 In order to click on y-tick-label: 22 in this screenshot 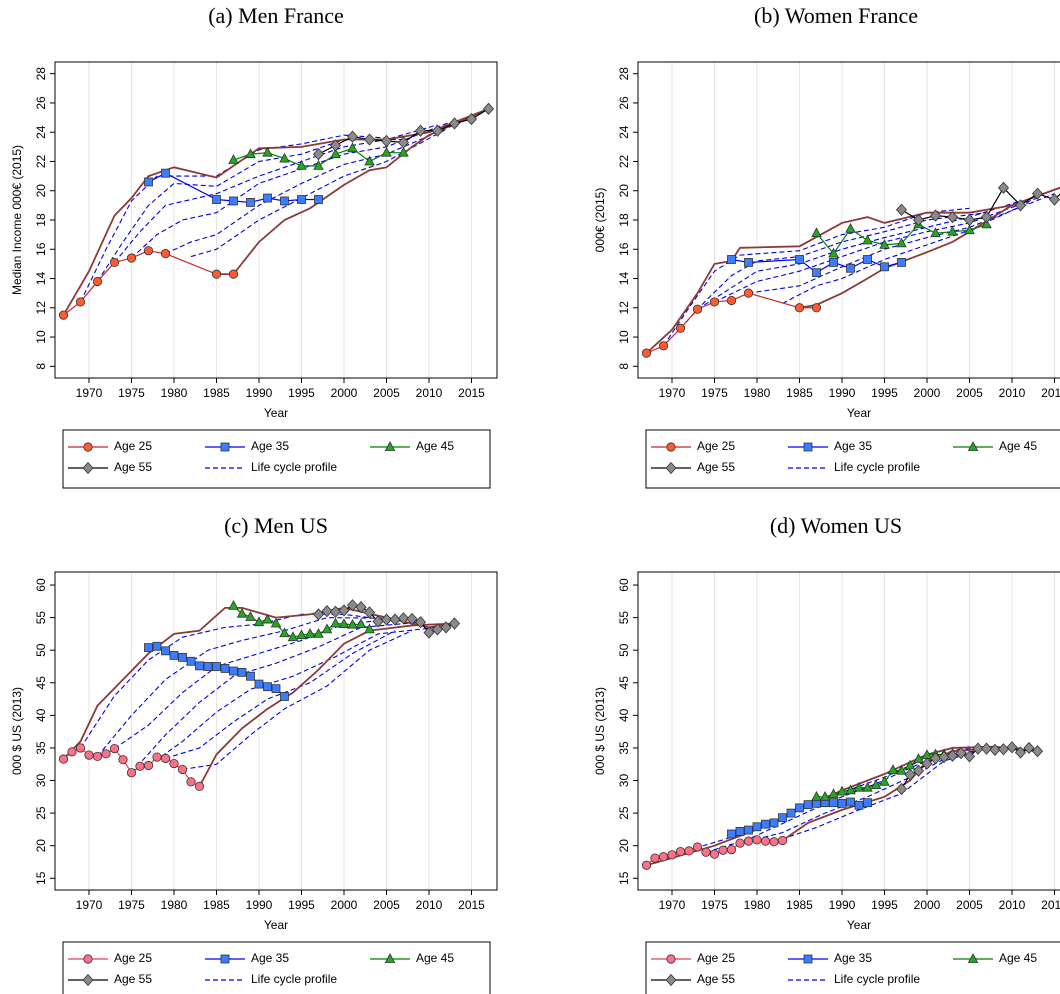, I will do `click(41, 161)`.